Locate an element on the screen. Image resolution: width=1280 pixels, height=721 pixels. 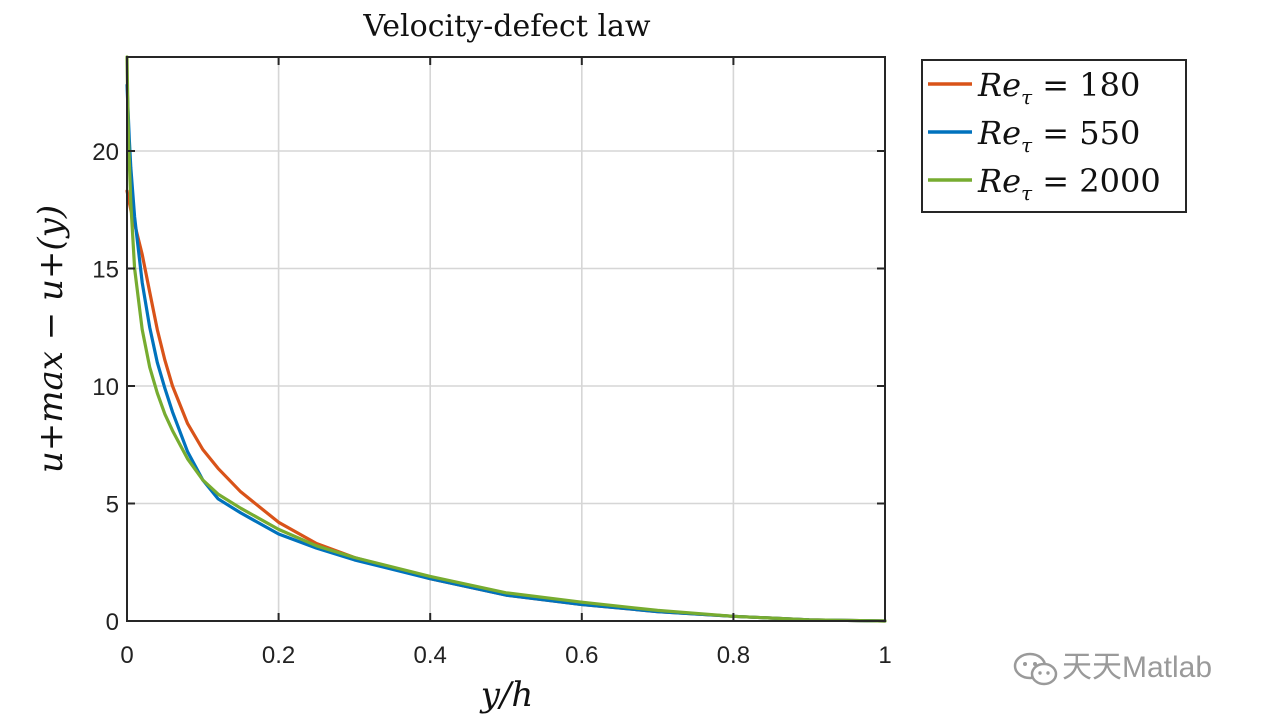
y-tick-label: 0 is located at coordinates (112, 622).